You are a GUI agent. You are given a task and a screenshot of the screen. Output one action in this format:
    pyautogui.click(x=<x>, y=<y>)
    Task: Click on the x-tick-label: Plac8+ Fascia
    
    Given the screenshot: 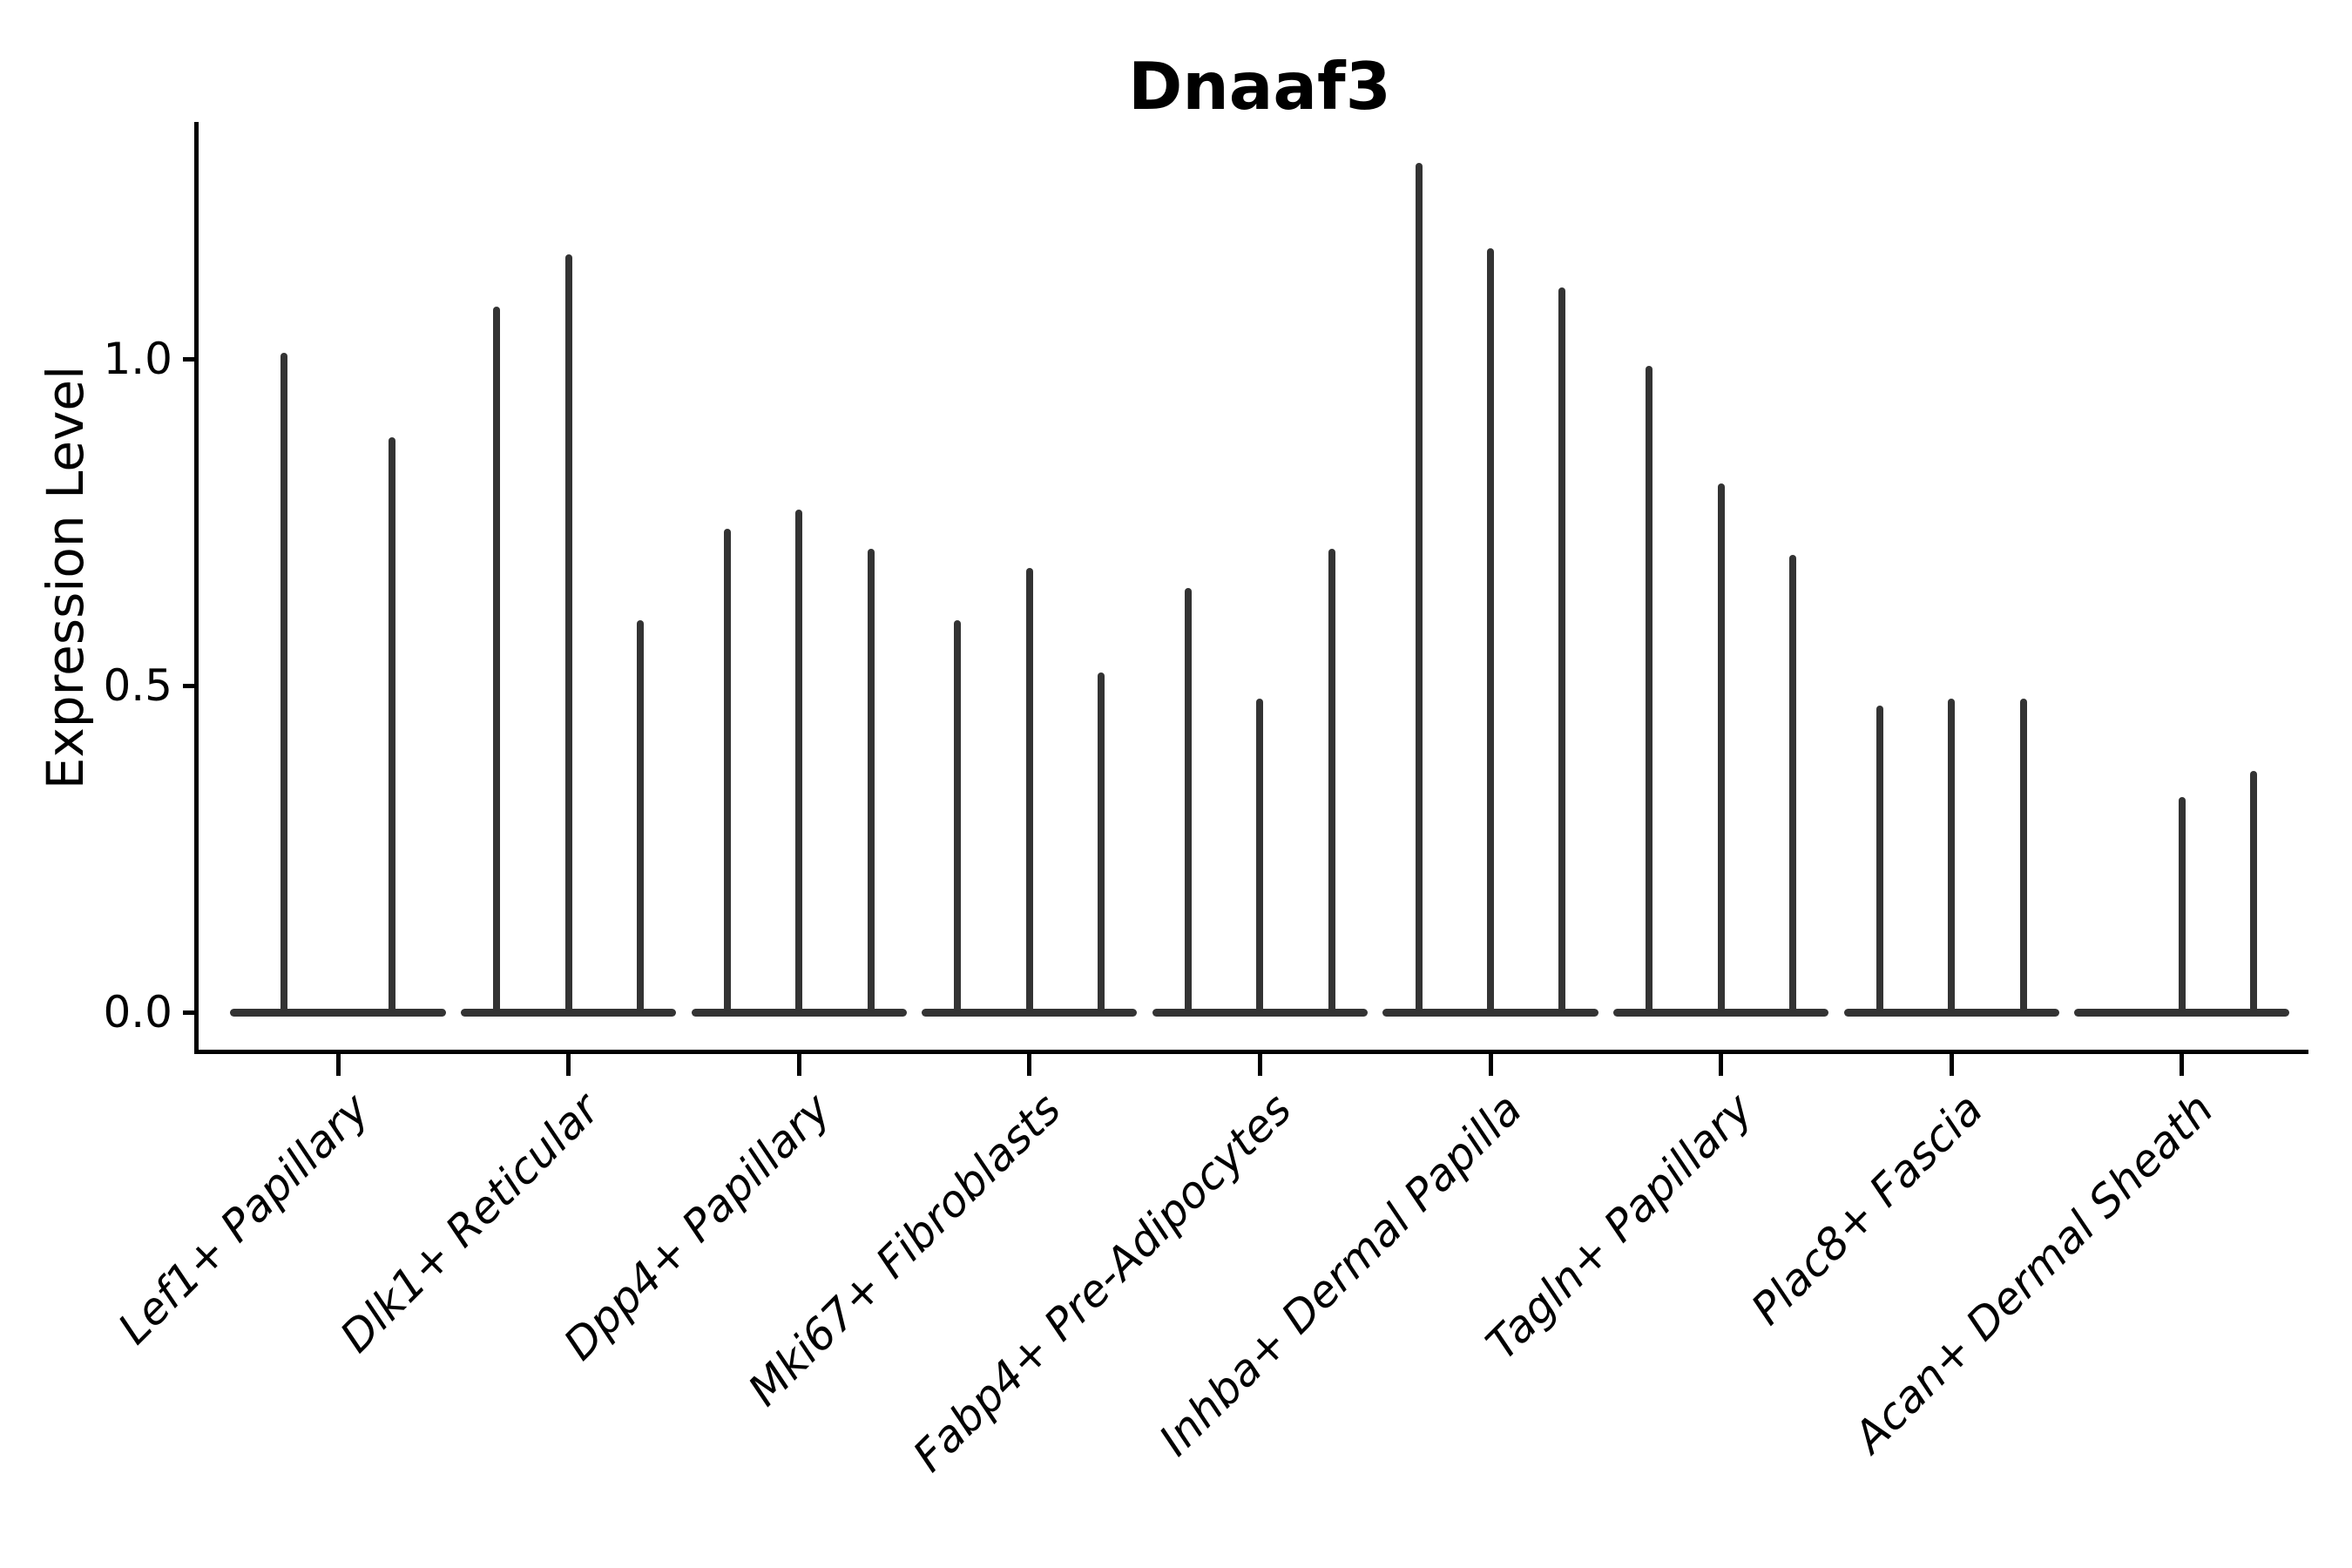 What is the action you would take?
    pyautogui.click(x=1867, y=1209)
    